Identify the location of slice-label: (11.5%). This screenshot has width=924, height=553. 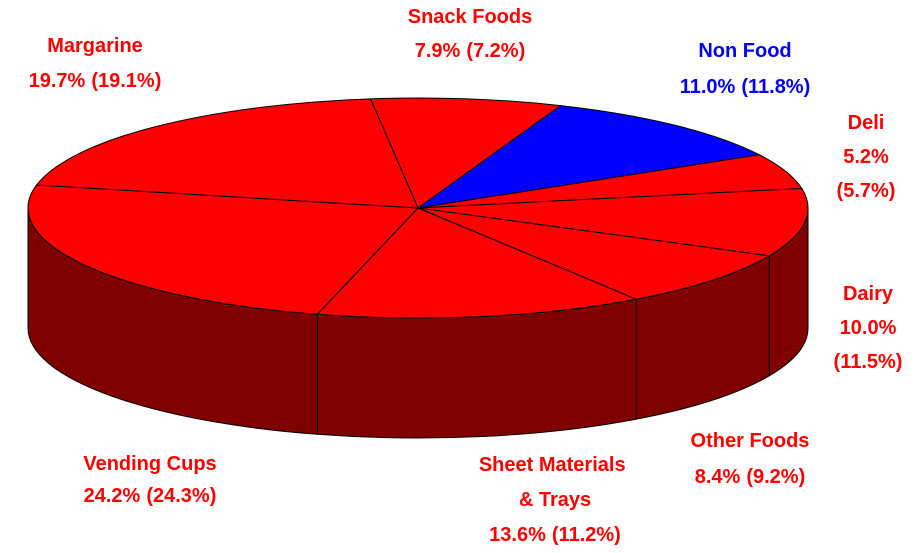
(868, 362).